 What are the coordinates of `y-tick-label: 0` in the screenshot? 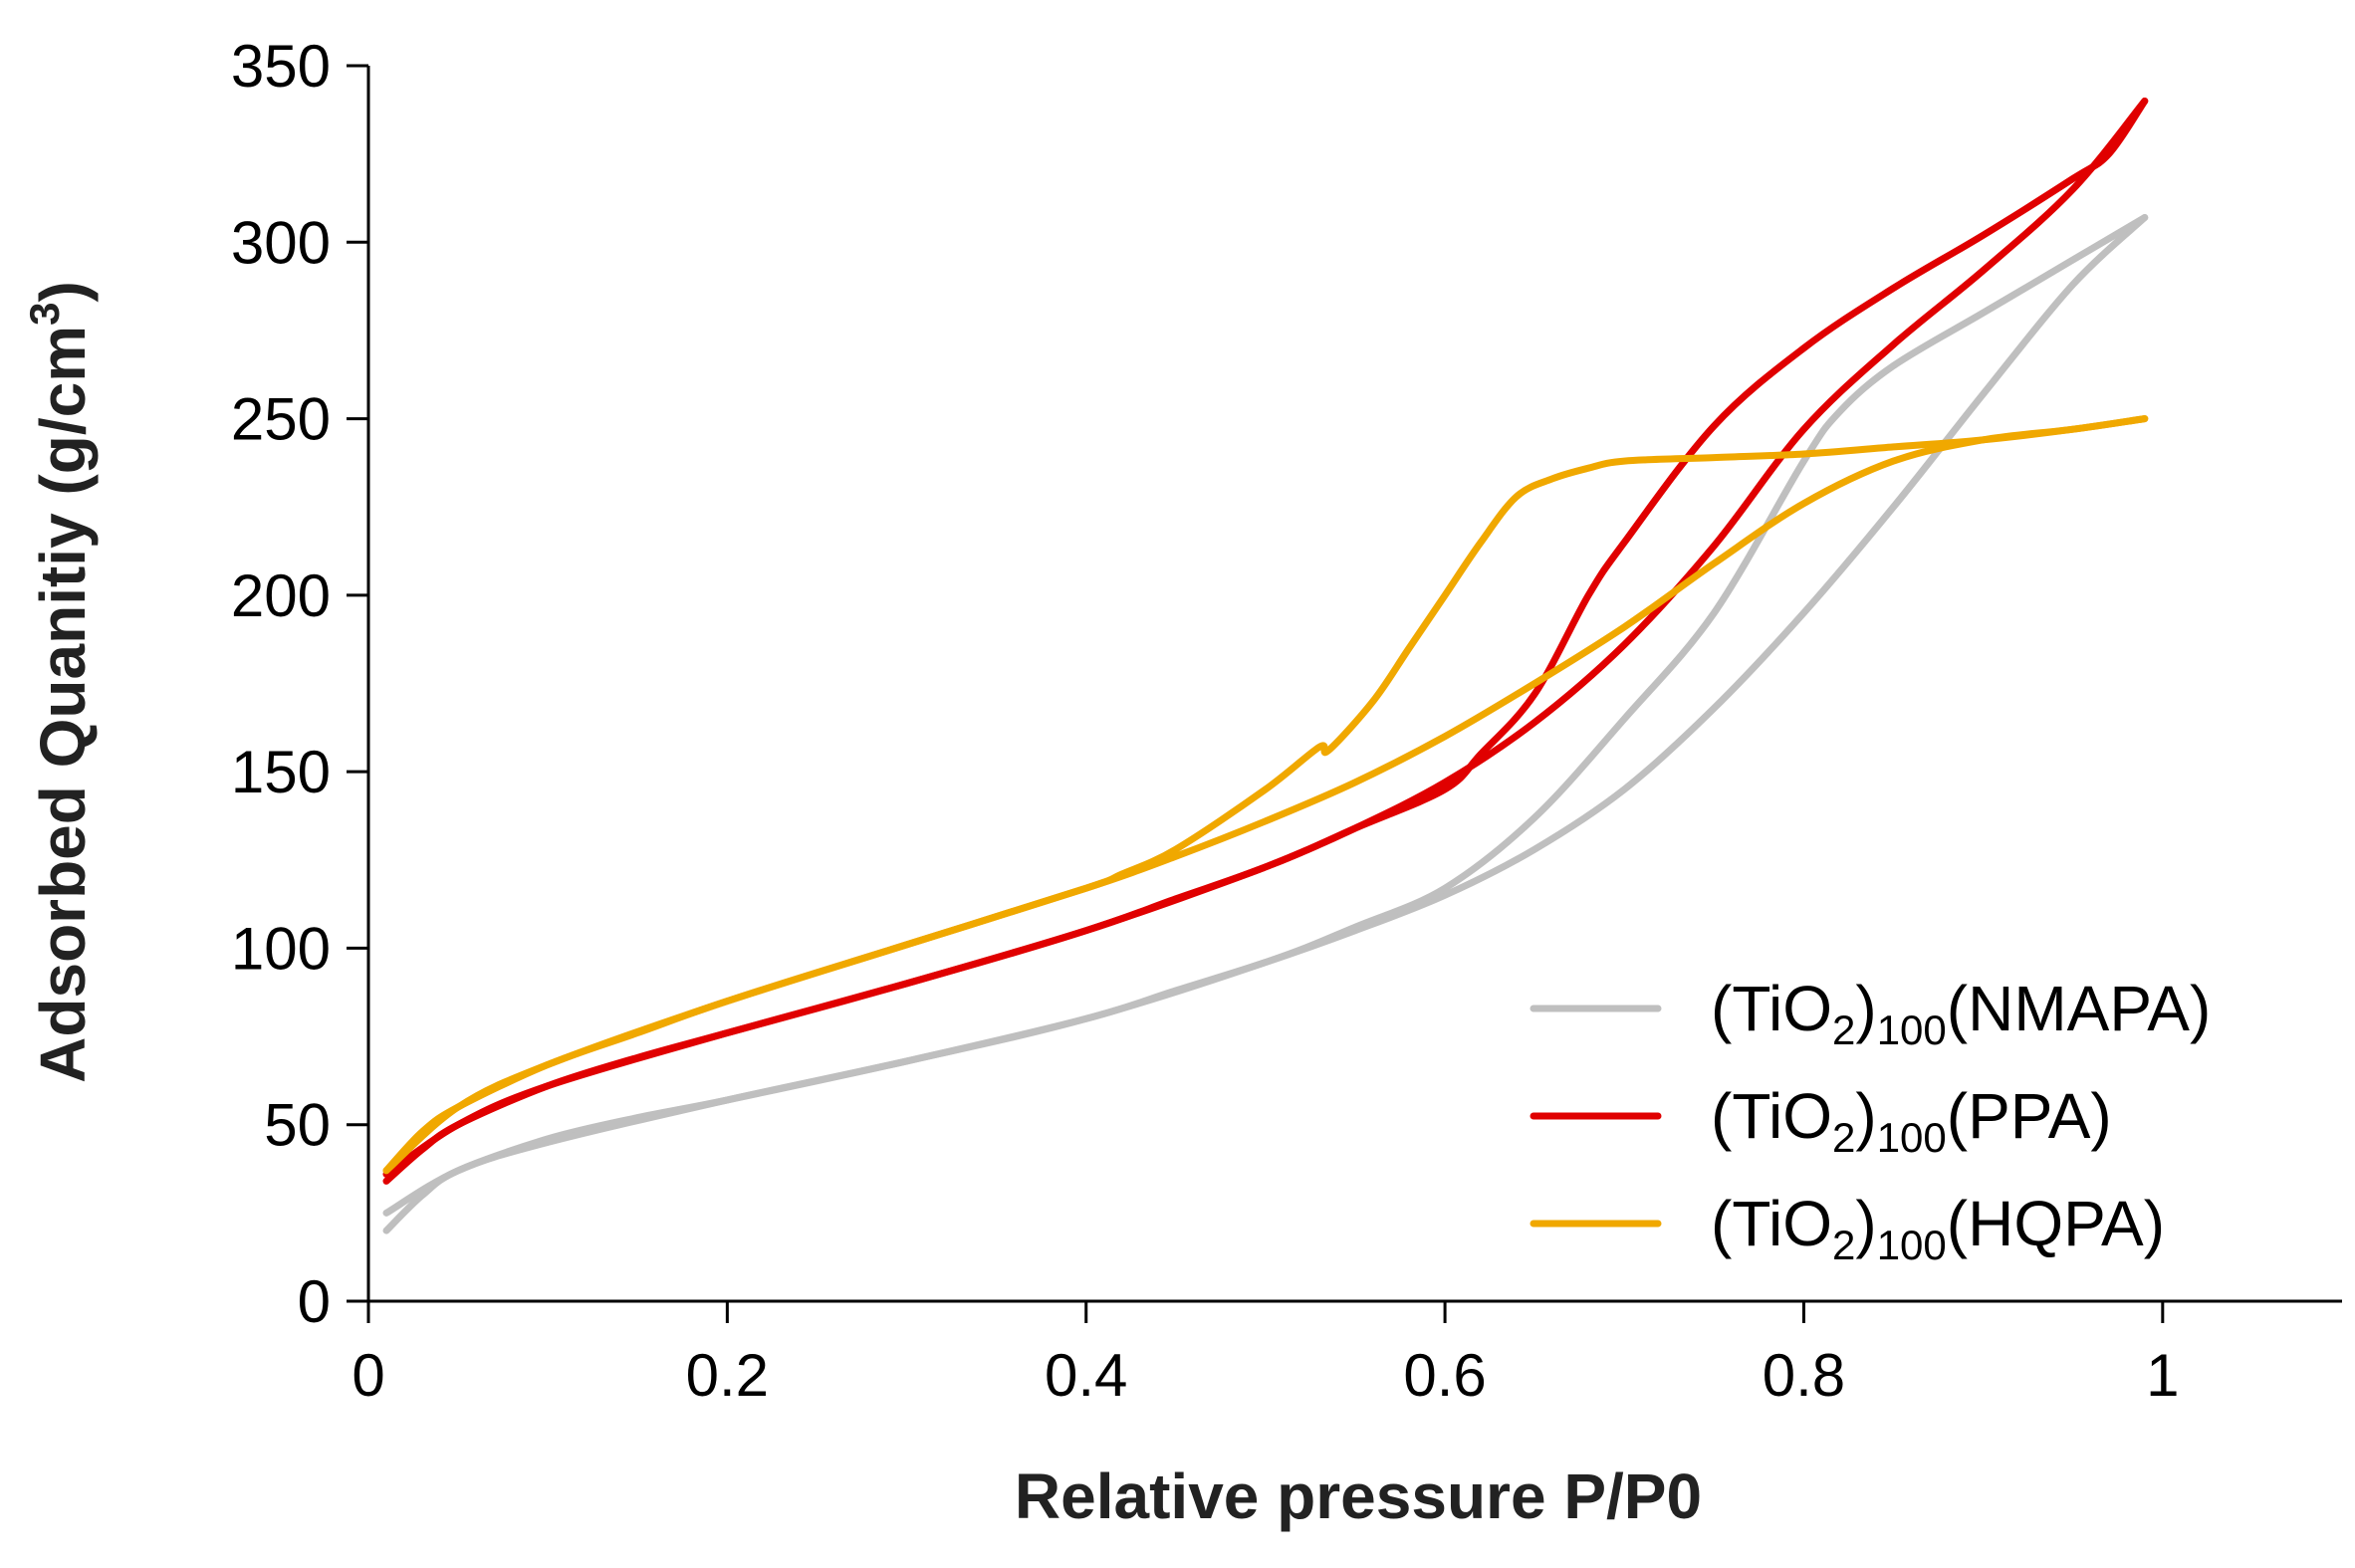 It's located at (314, 1301).